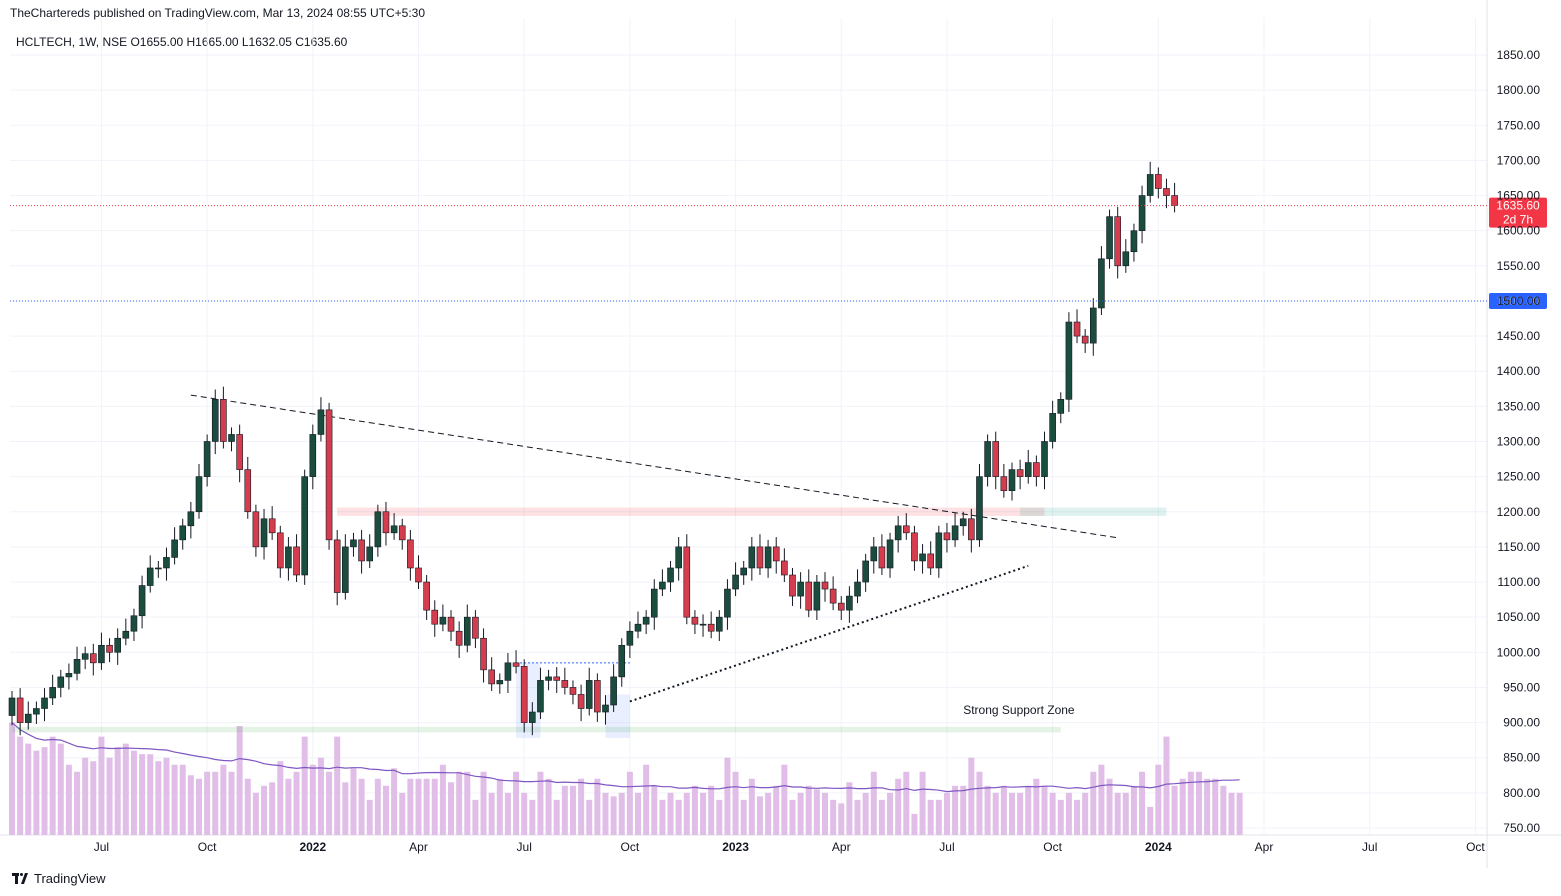  Describe the element at coordinates (536, 729) in the screenshot. I see `support-zone` at that location.